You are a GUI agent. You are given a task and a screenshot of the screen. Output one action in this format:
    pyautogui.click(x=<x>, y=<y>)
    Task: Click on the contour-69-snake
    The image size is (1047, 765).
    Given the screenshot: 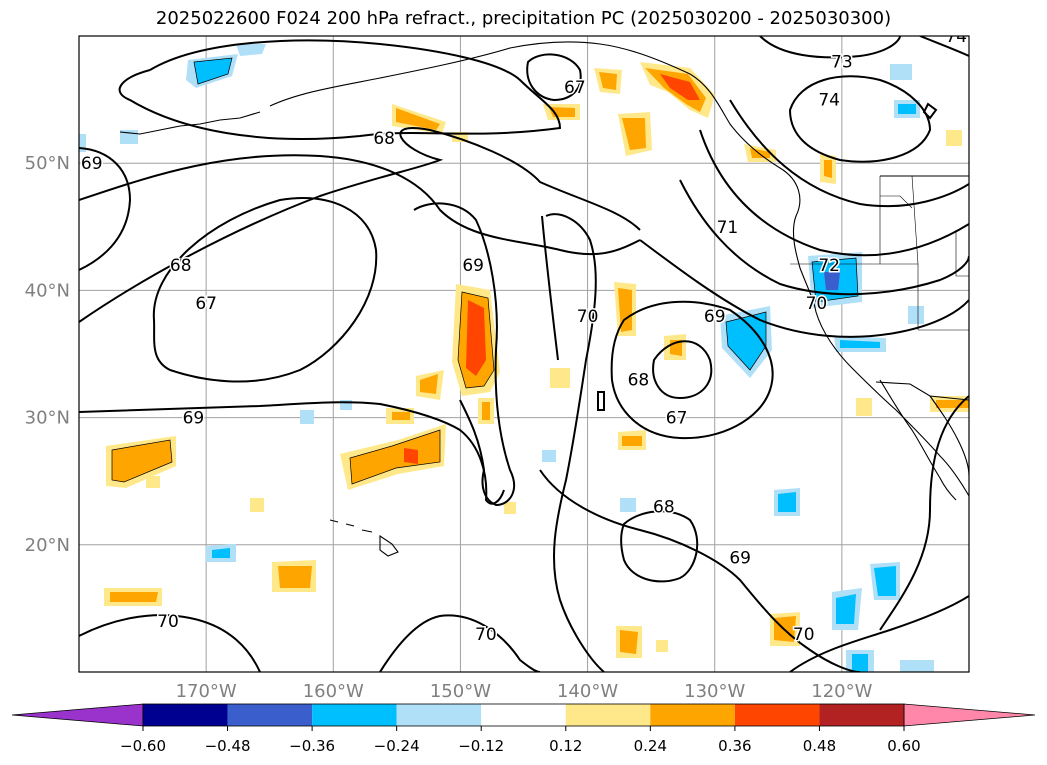 What is the action you would take?
    pyautogui.click(x=464, y=354)
    